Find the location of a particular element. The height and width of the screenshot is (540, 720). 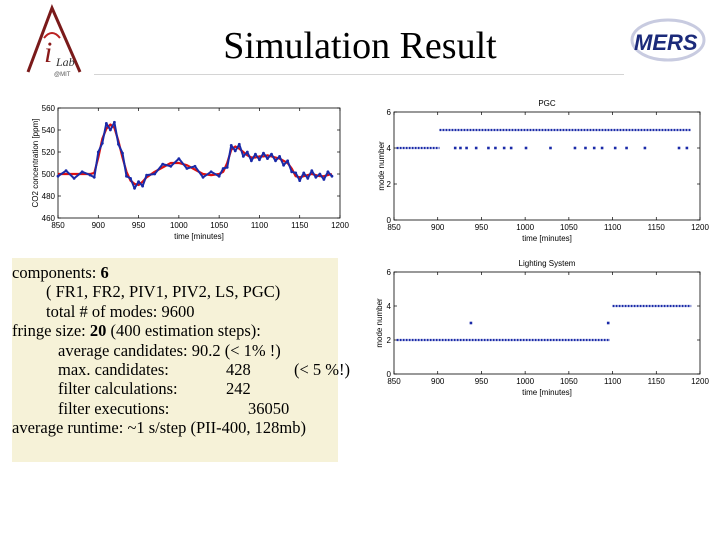

ilab-logo: i Lab @MIT is located at coordinates (54, 41).